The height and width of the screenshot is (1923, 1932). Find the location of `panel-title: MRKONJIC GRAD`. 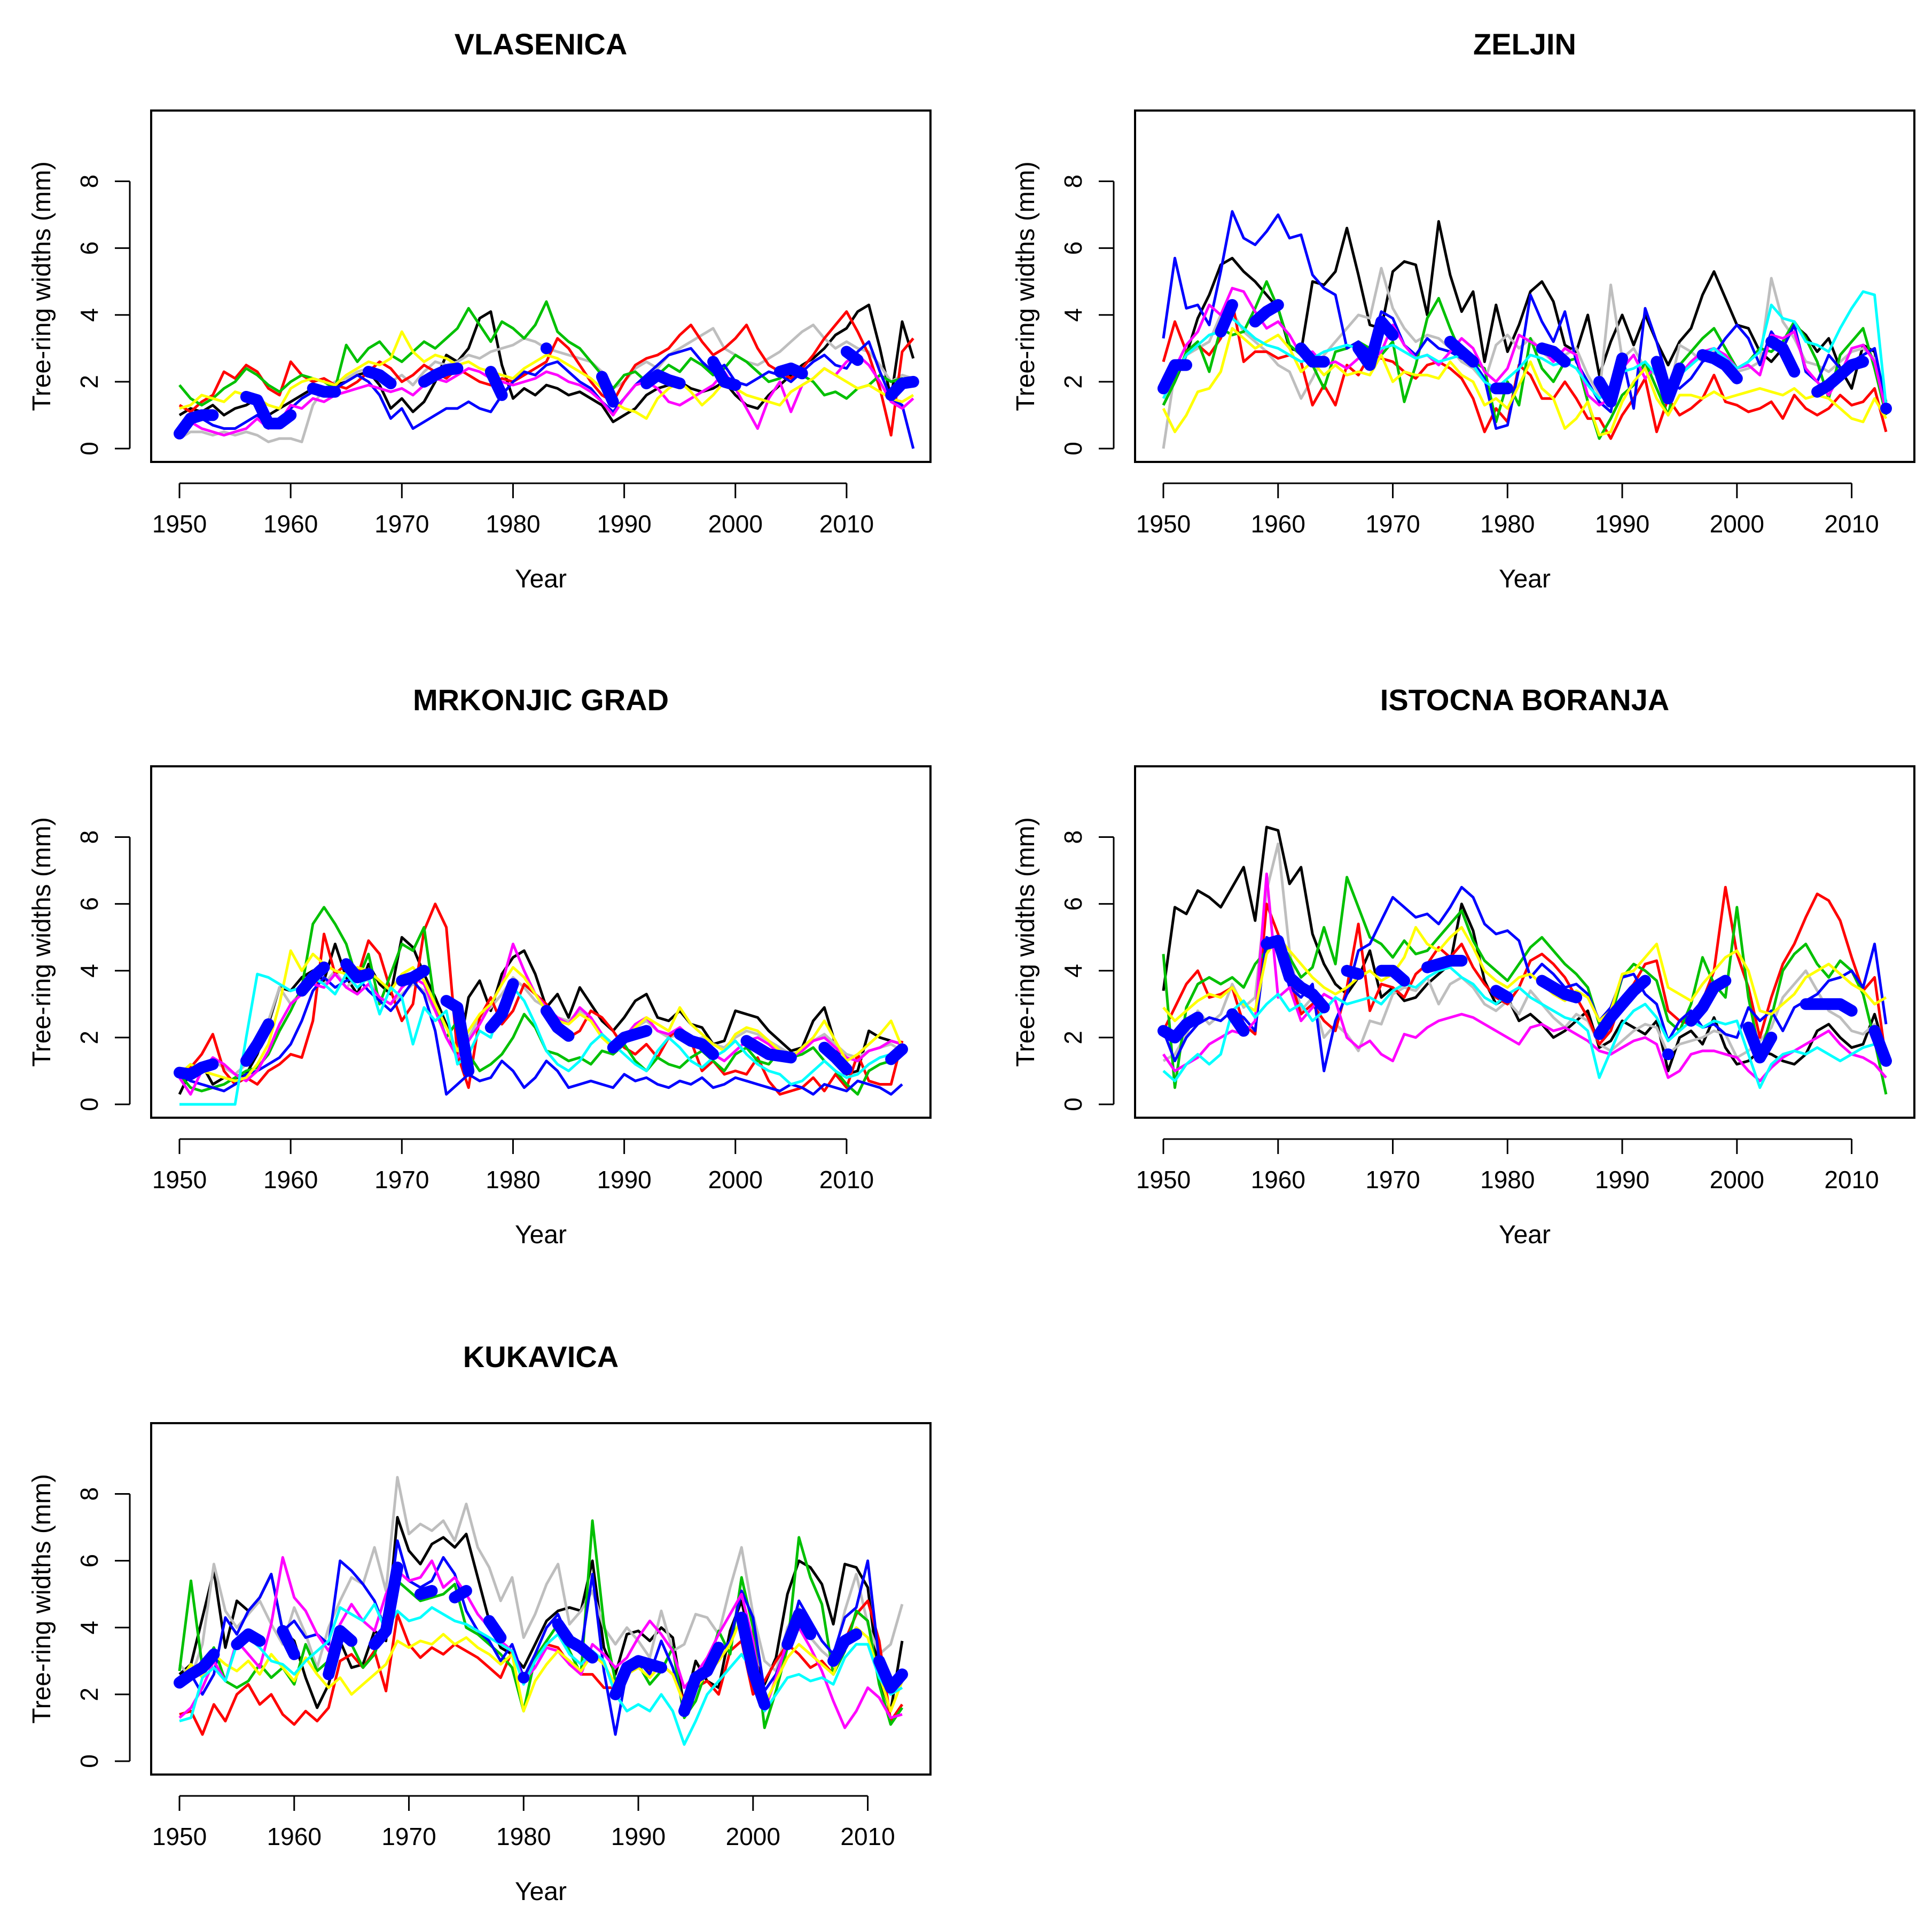

panel-title: MRKONJIC GRAD is located at coordinates (541, 700).